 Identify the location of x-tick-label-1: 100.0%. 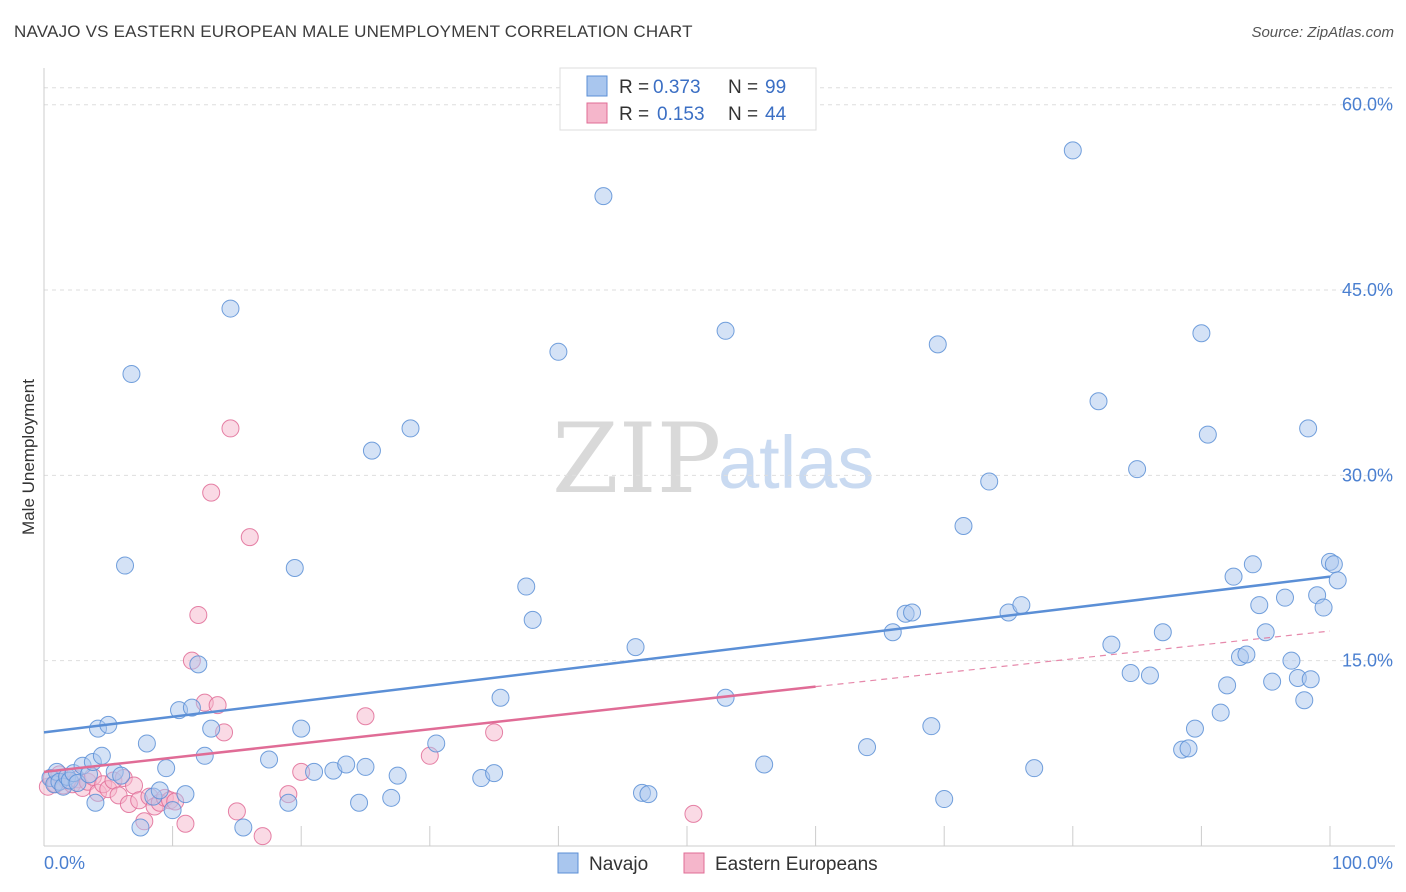
(1362, 863).